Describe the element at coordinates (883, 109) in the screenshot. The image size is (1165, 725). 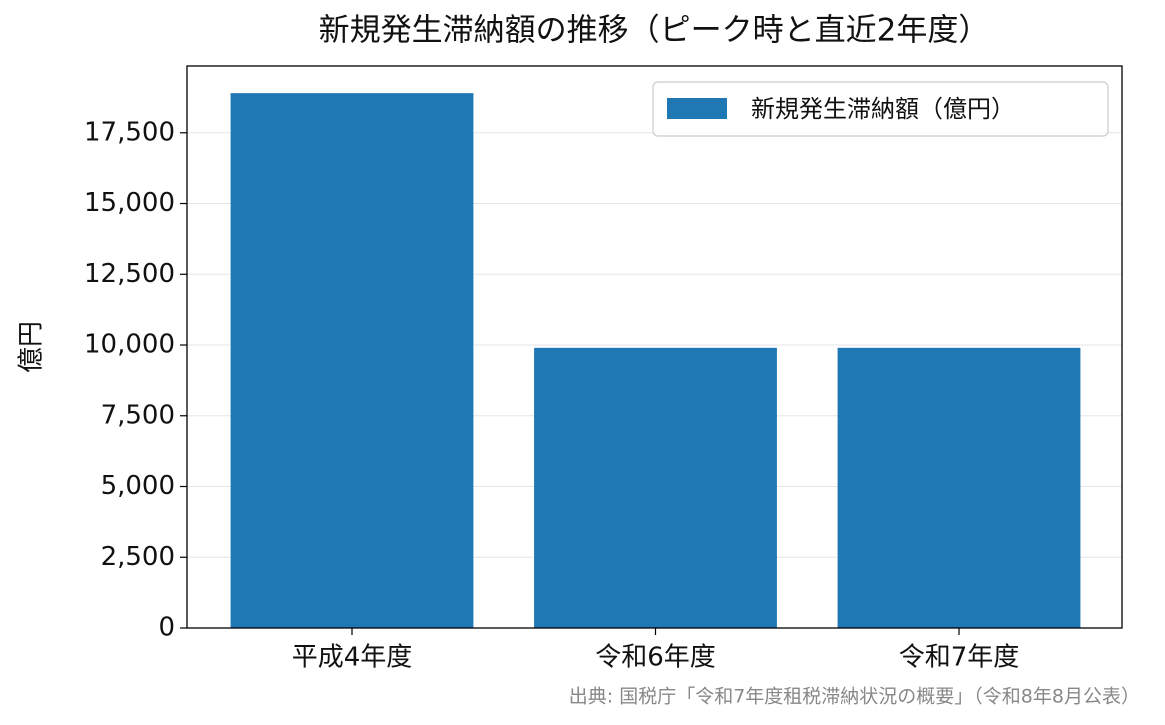
I see `legend-label: 新規発生滞納額（億円）` at that location.